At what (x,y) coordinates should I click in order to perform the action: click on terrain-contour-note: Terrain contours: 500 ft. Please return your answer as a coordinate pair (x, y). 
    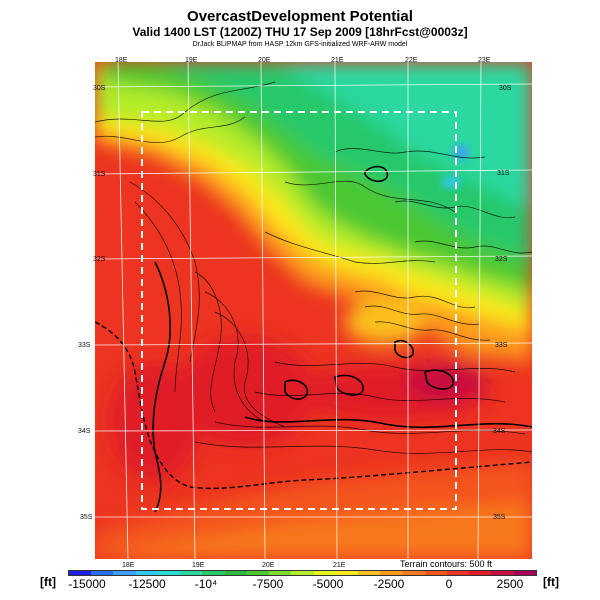
    Looking at the image, I should click on (446, 564).